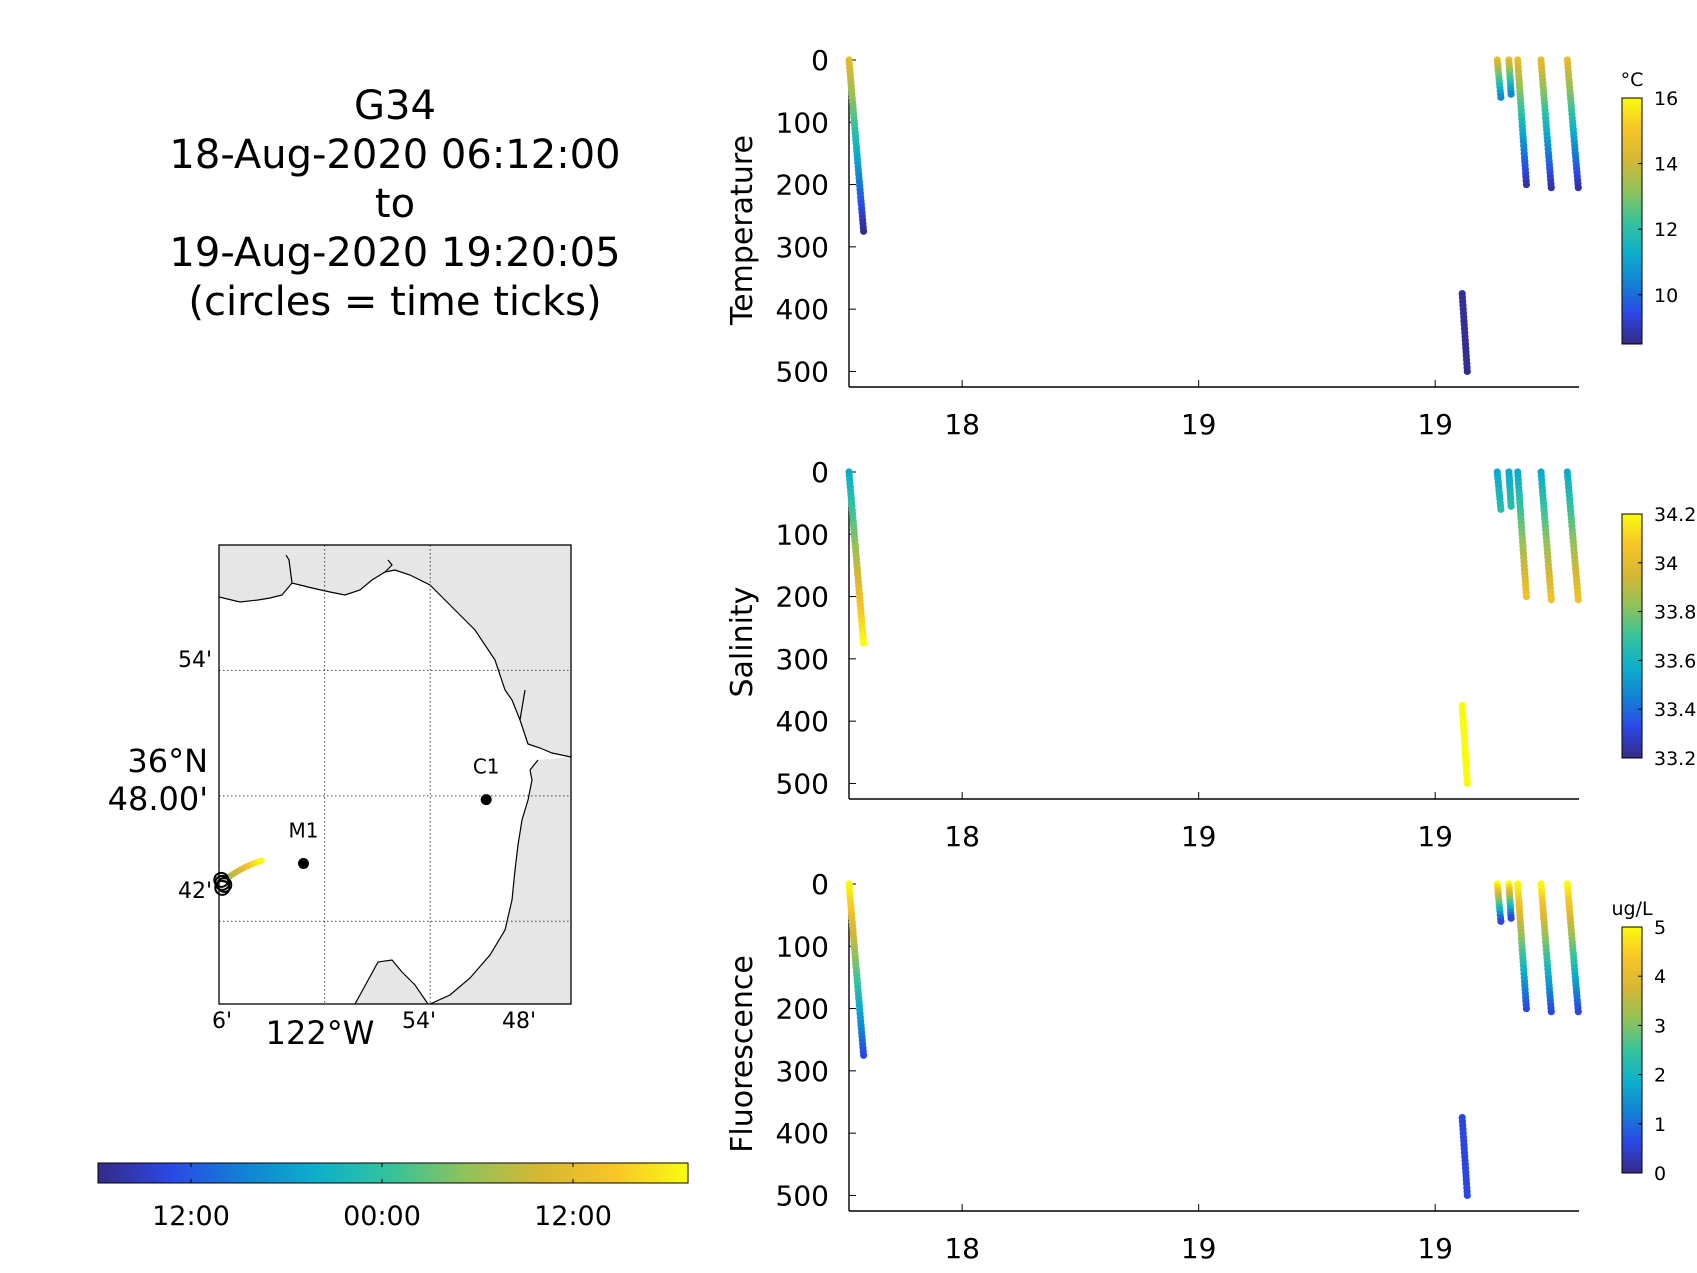  I want to click on lon-tick-6: 6', so click(222, 1021).